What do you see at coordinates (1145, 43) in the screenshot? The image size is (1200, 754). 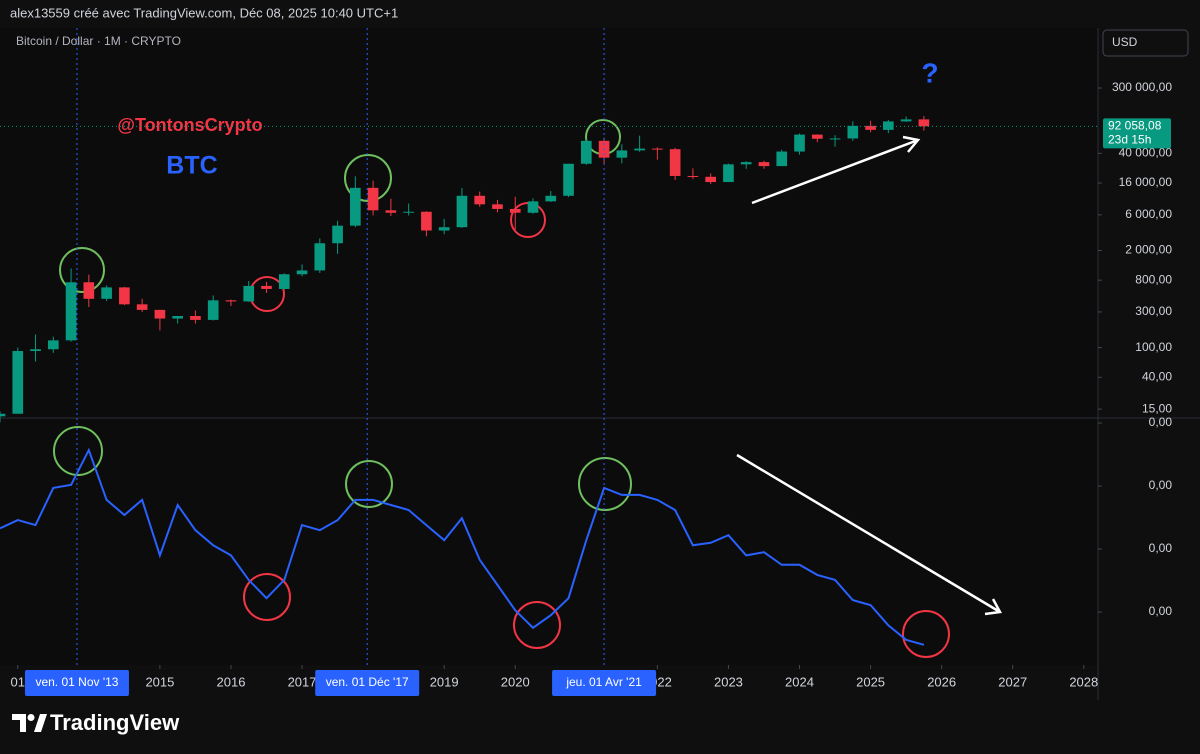 I see `currency-button` at bounding box center [1145, 43].